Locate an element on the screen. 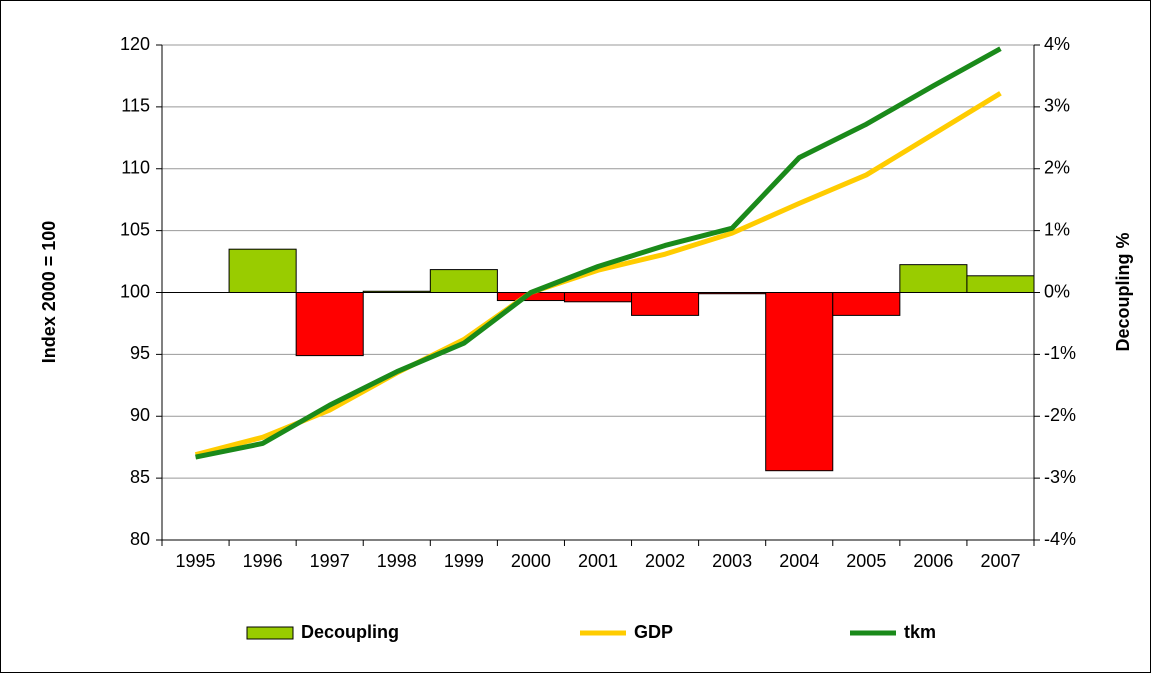  y-tick-label: 115 is located at coordinates (135, 106).